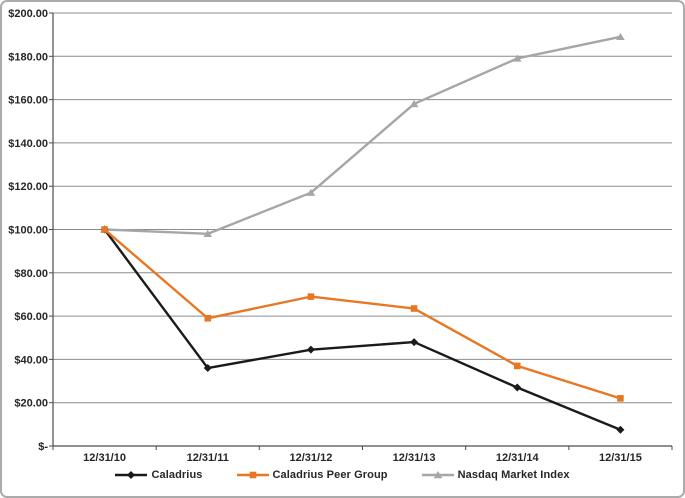 The image size is (685, 498). Describe the element at coordinates (28, 144) in the screenshot. I see `y-tick-label: $140.00` at that location.